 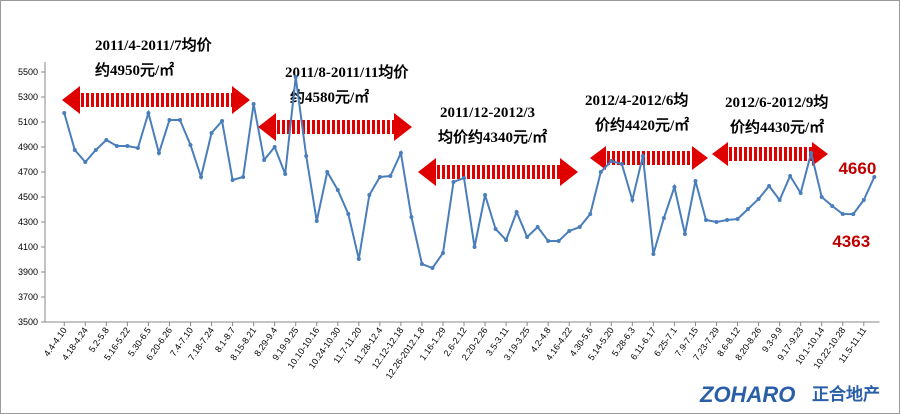 I want to click on annotation: 约4580元/㎡, so click(x=329, y=97).